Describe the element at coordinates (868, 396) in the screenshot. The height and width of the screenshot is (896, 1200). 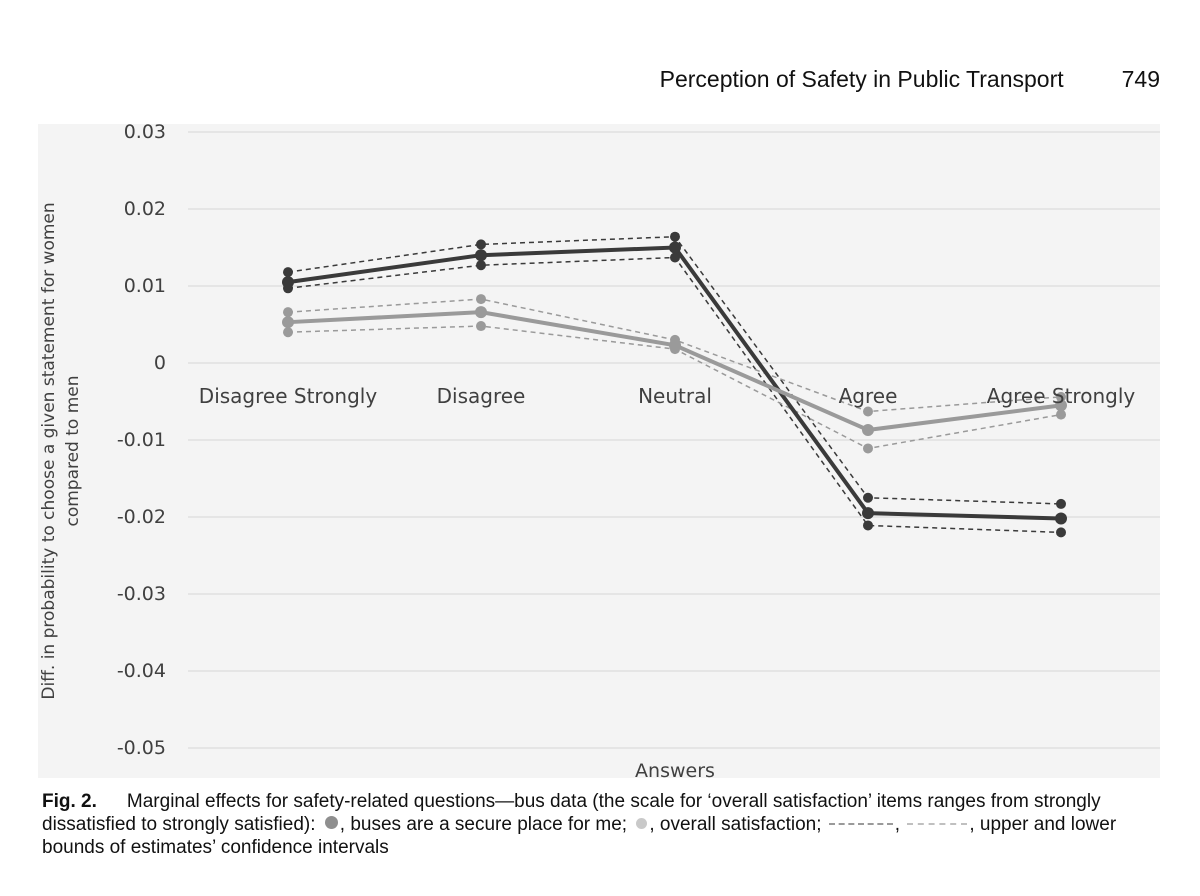
I see `category-label: Agree` at that location.